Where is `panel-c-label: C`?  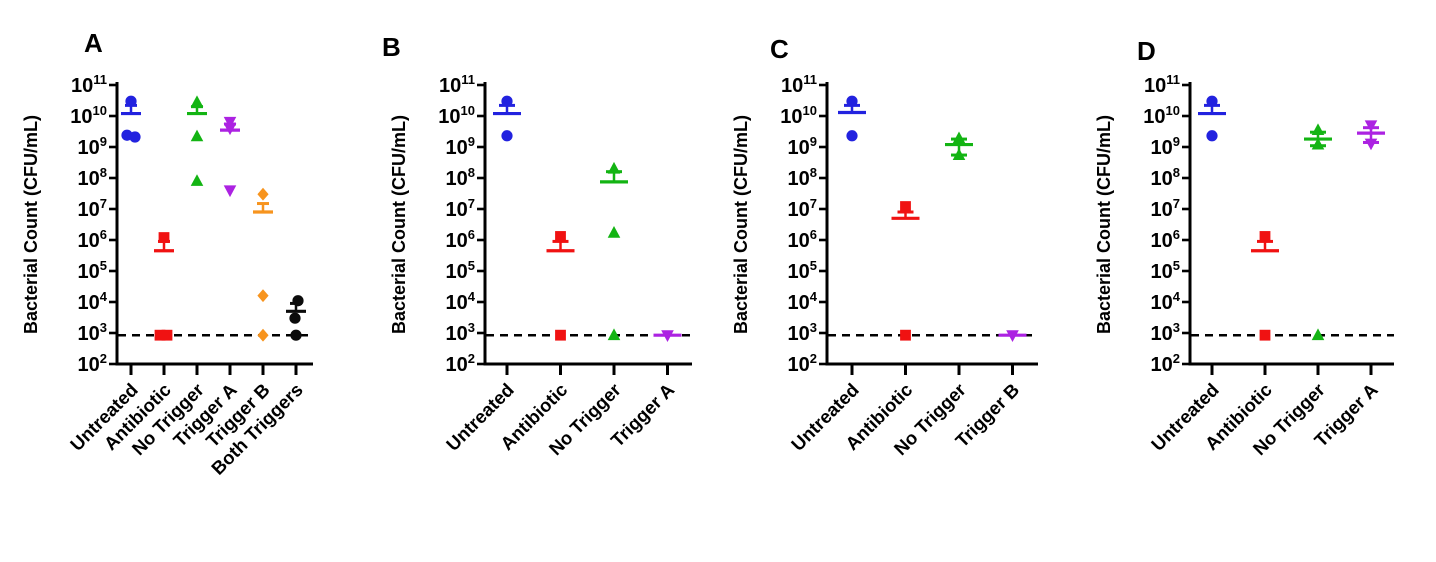
panel-c-label: C is located at coordinates (779, 49).